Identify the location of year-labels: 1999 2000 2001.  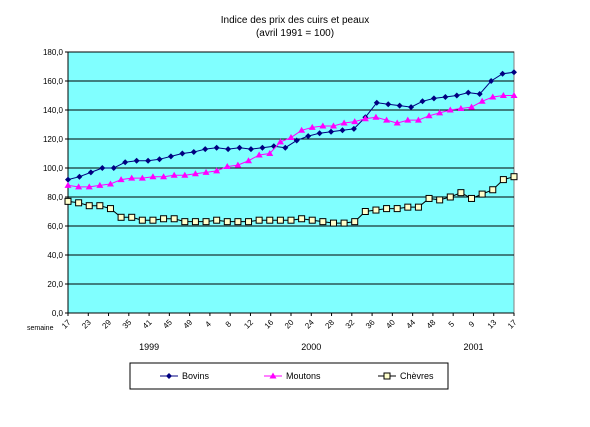
(311, 347).